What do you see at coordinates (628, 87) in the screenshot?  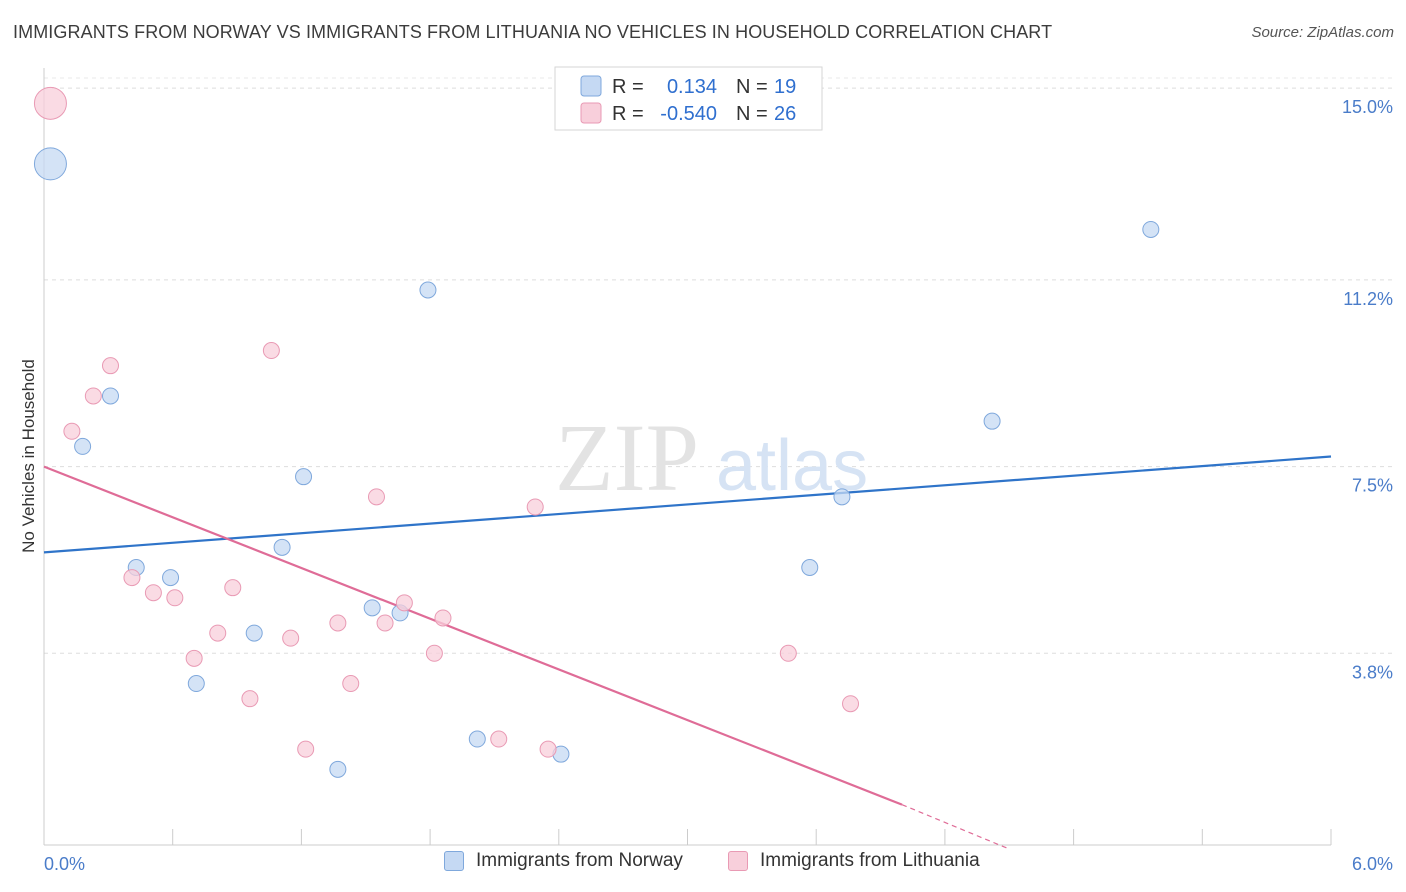 I see `legend-r-label-norway: R =` at bounding box center [628, 87].